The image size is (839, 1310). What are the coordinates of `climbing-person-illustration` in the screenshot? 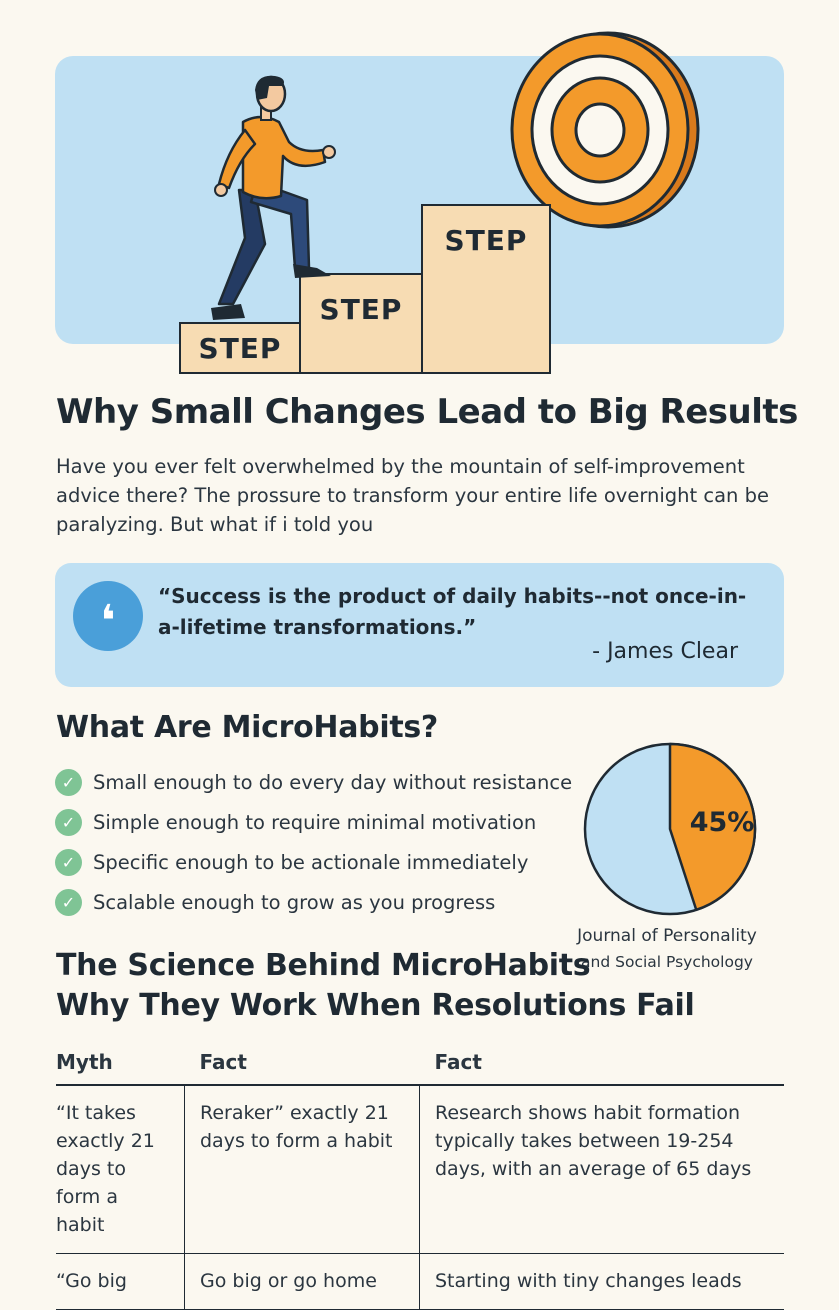 It's located at (273, 197).